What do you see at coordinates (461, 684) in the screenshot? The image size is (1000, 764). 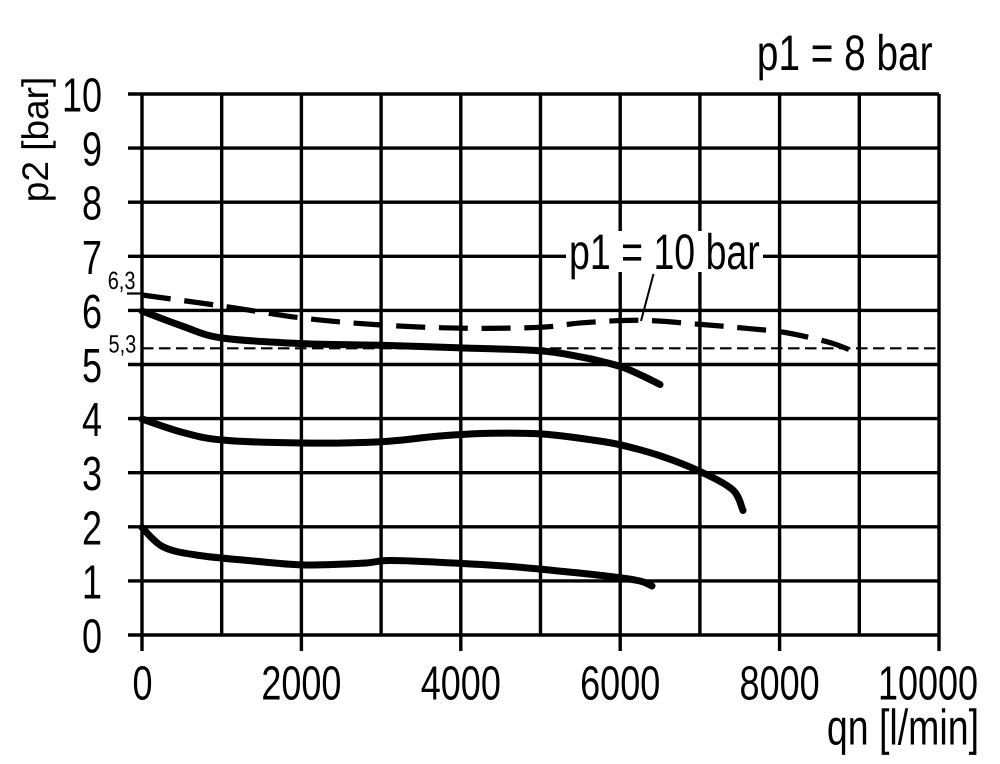 I see `svg-text: 4000` at bounding box center [461, 684].